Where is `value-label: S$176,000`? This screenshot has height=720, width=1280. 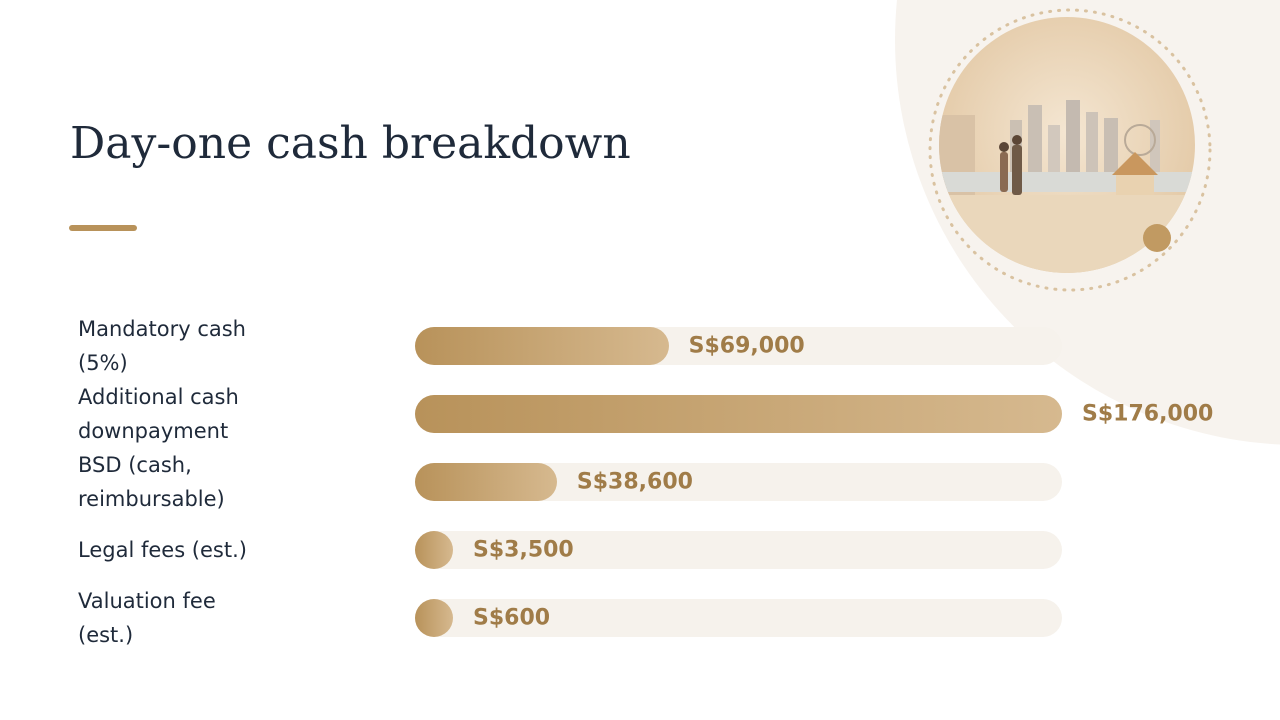 value-label: S$176,000 is located at coordinates (1148, 414).